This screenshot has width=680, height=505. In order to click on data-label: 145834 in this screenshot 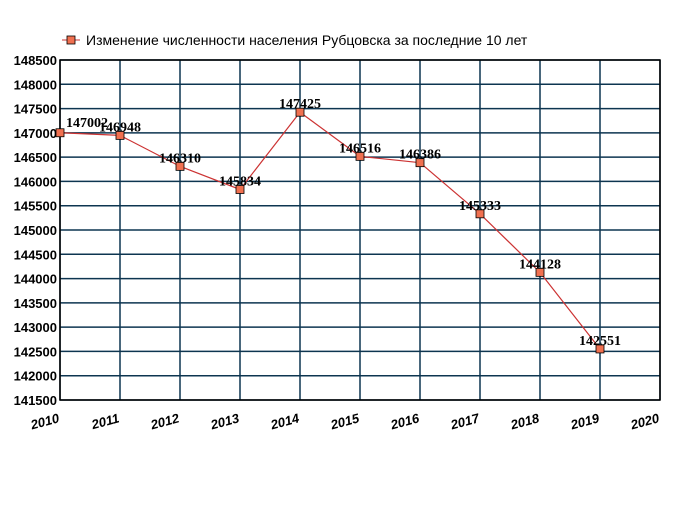, I will do `click(240, 181)`.